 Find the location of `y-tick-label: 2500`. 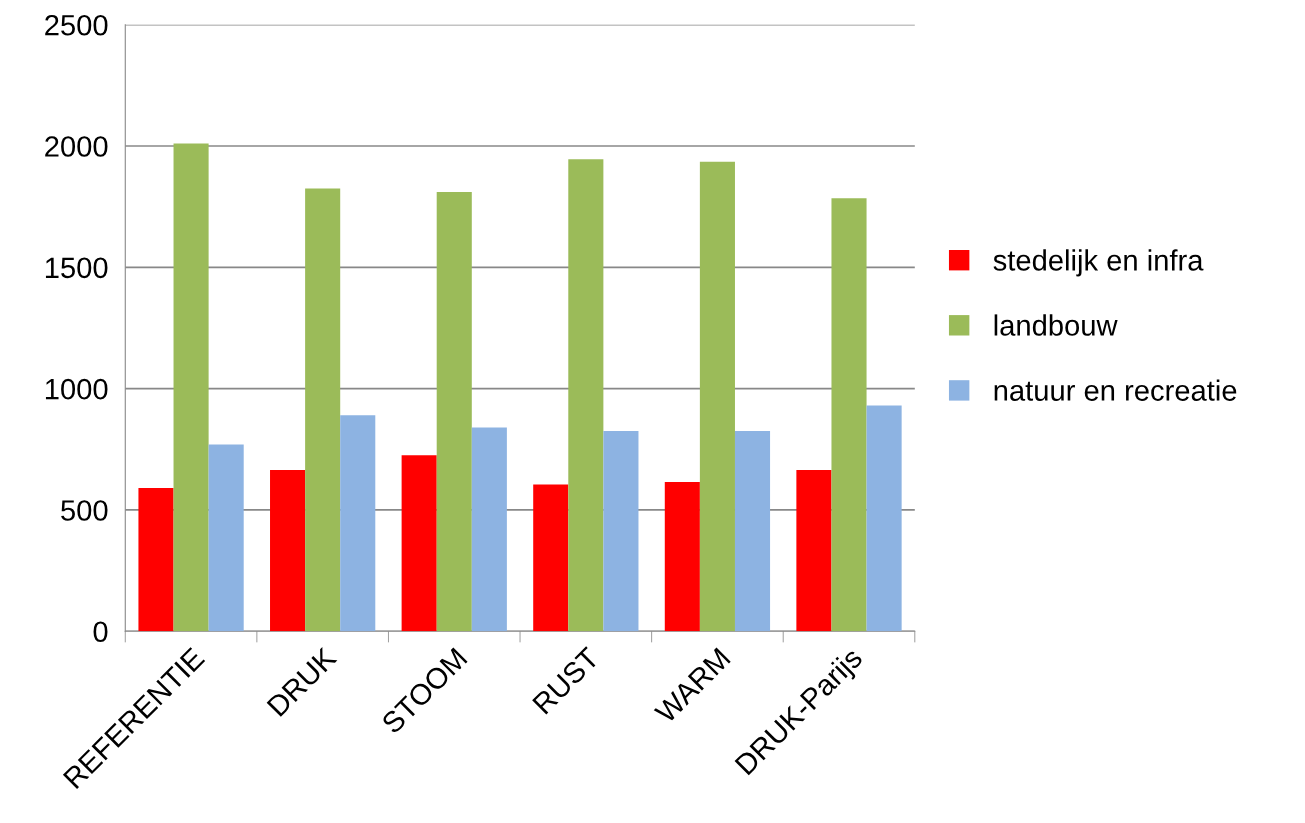

y-tick-label: 2500 is located at coordinates (76, 25).